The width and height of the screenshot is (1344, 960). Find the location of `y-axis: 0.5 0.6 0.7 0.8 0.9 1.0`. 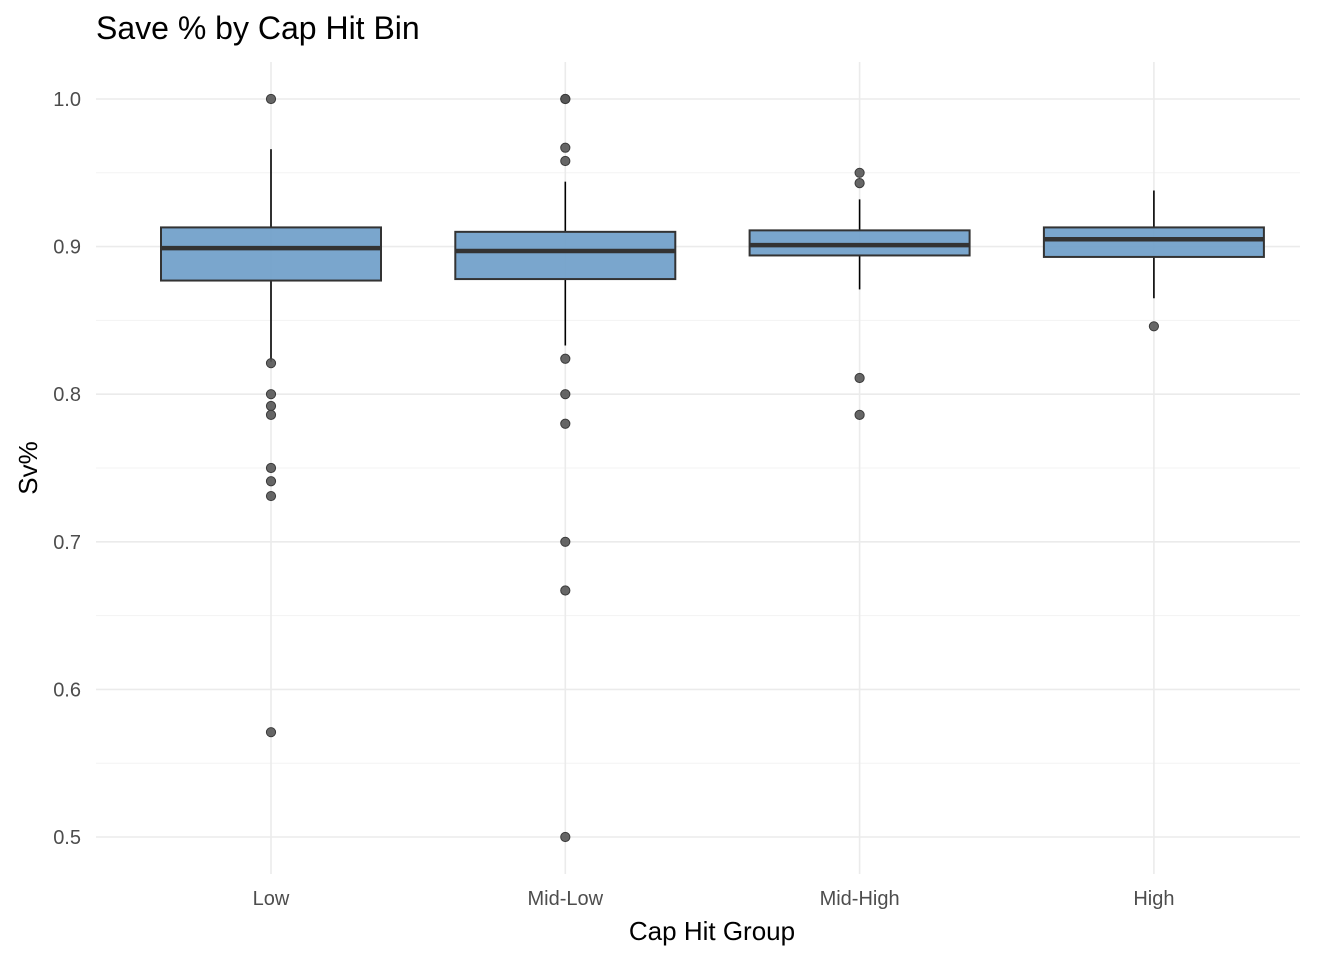

y-axis: 0.5 0.6 0.7 0.8 0.9 1.0 is located at coordinates (67, 469).